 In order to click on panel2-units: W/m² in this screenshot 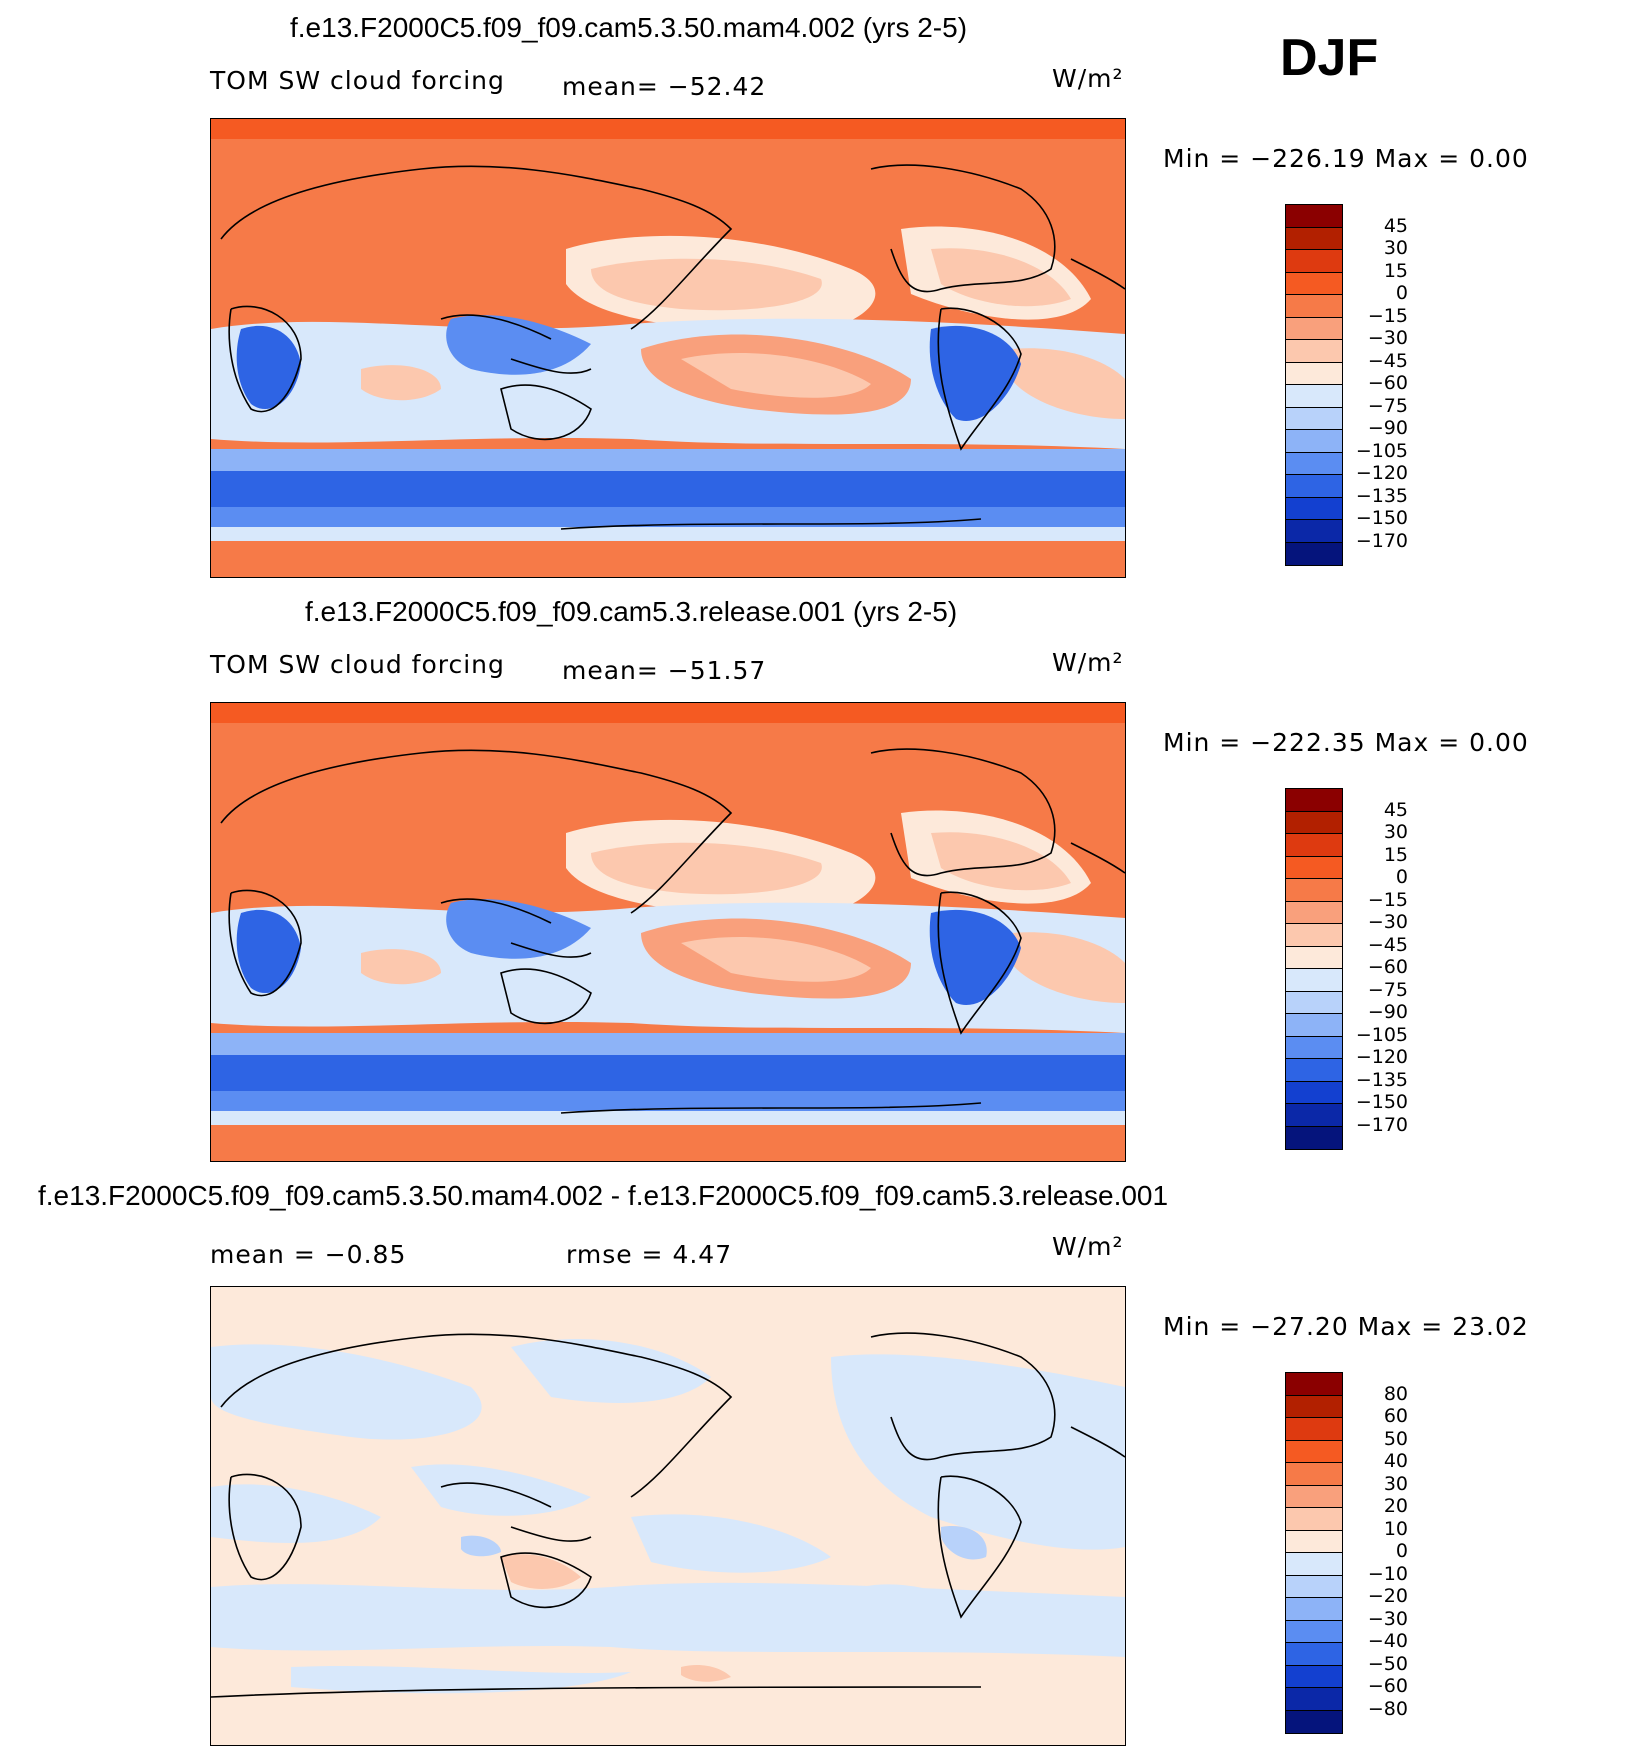, I will do `click(1088, 662)`.